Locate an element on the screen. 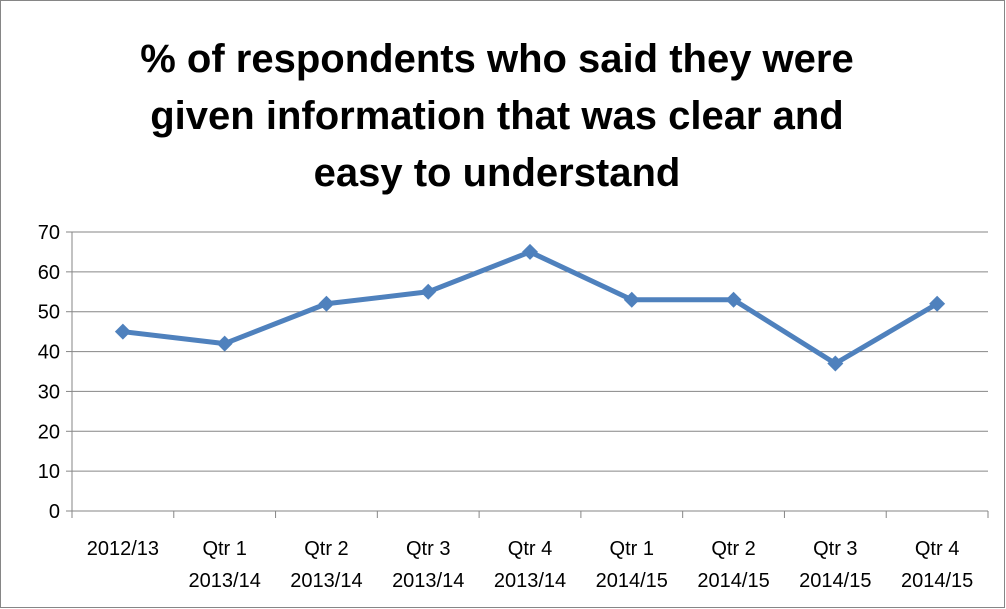 This screenshot has height=609, width=1006. x-tick-label: Qtr 2 2014/15 is located at coordinates (733, 565).